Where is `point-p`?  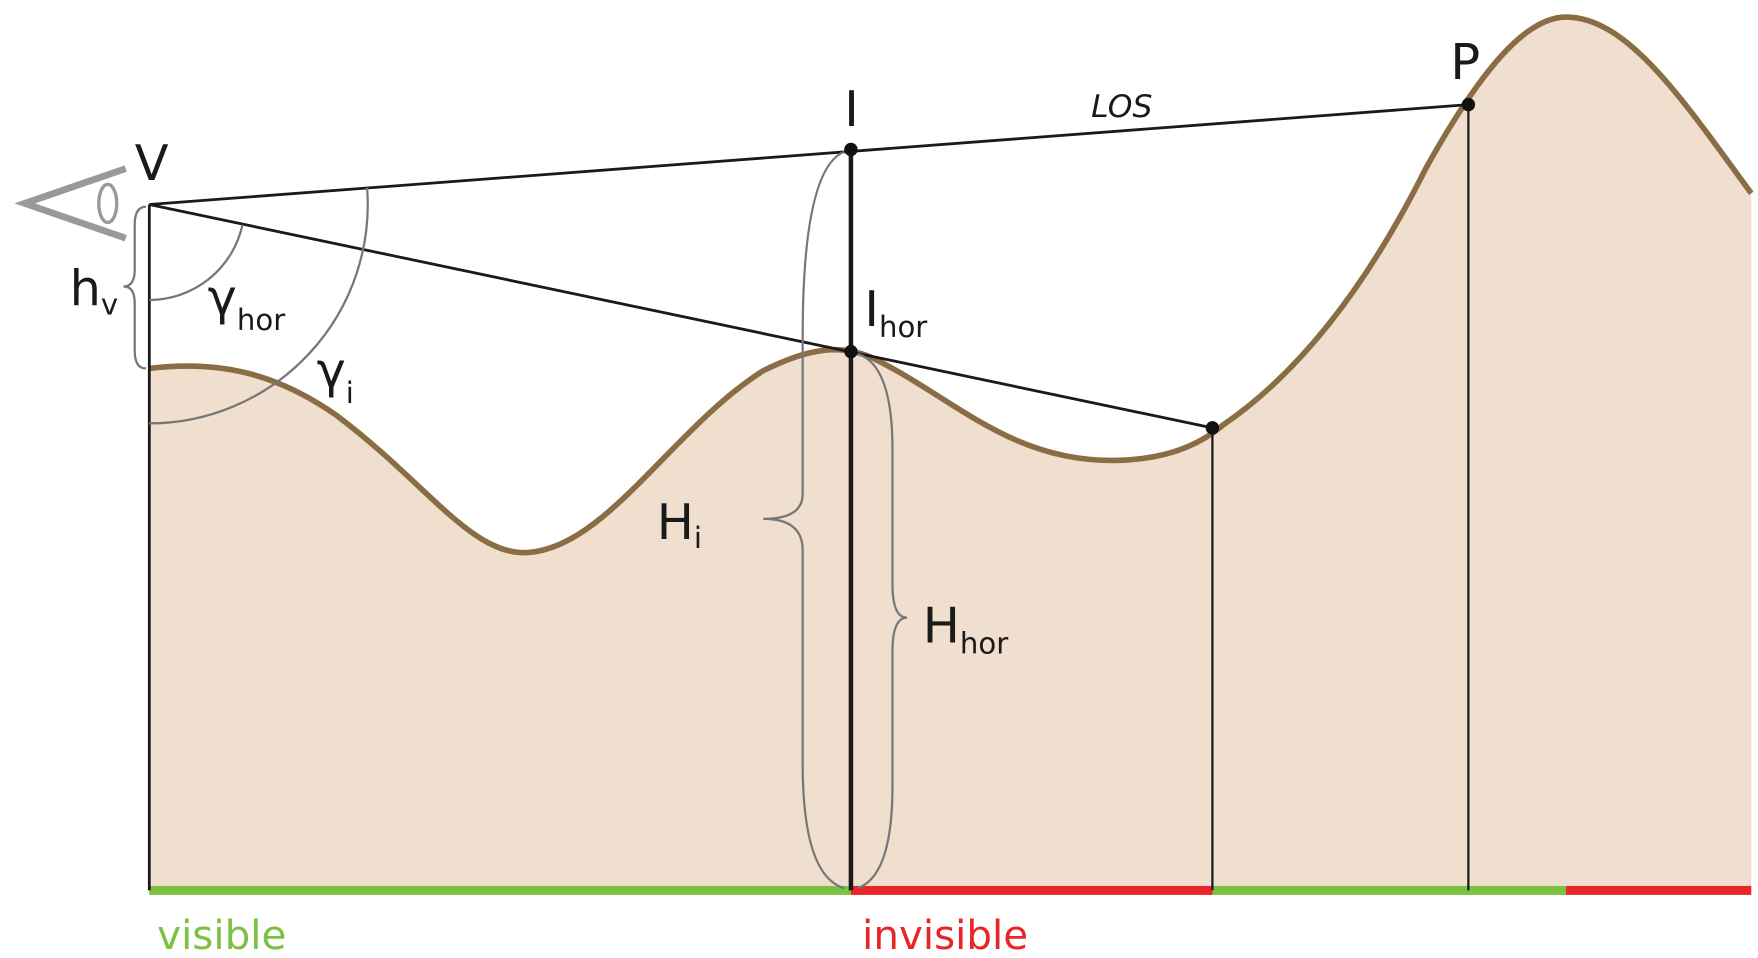 point-p is located at coordinates (1468, 104).